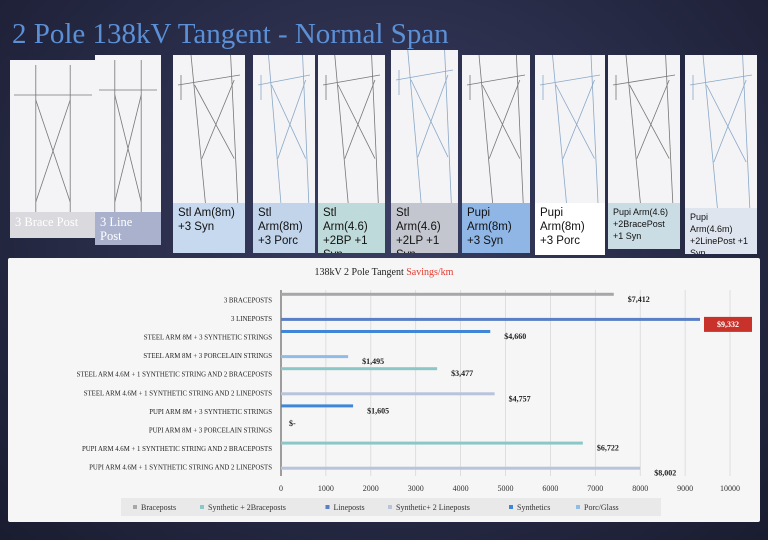 The image size is (768, 540). I want to click on data-label: $9,332, so click(728, 324).